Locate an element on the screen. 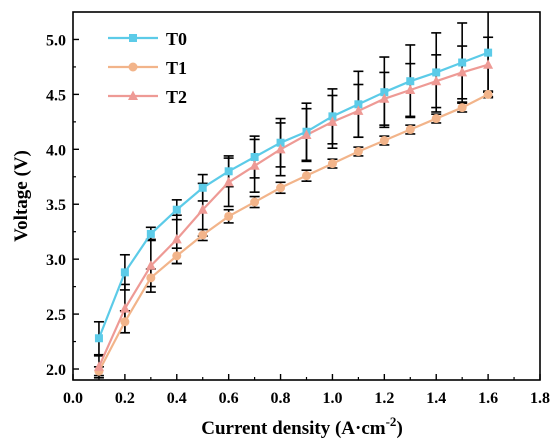 This screenshot has height=448, width=550. y-axis-title: Voltage (V) is located at coordinates (21, 196).